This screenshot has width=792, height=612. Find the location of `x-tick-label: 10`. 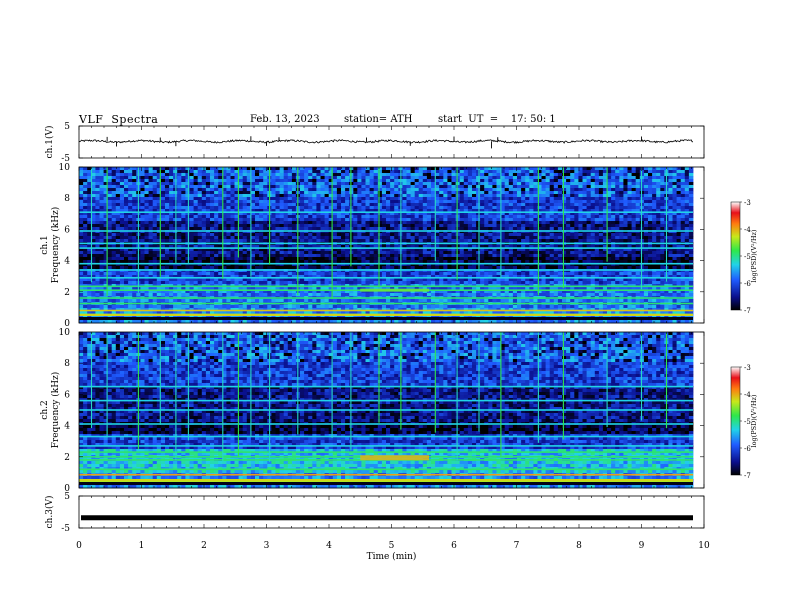

x-tick-label: 10 is located at coordinates (704, 546).